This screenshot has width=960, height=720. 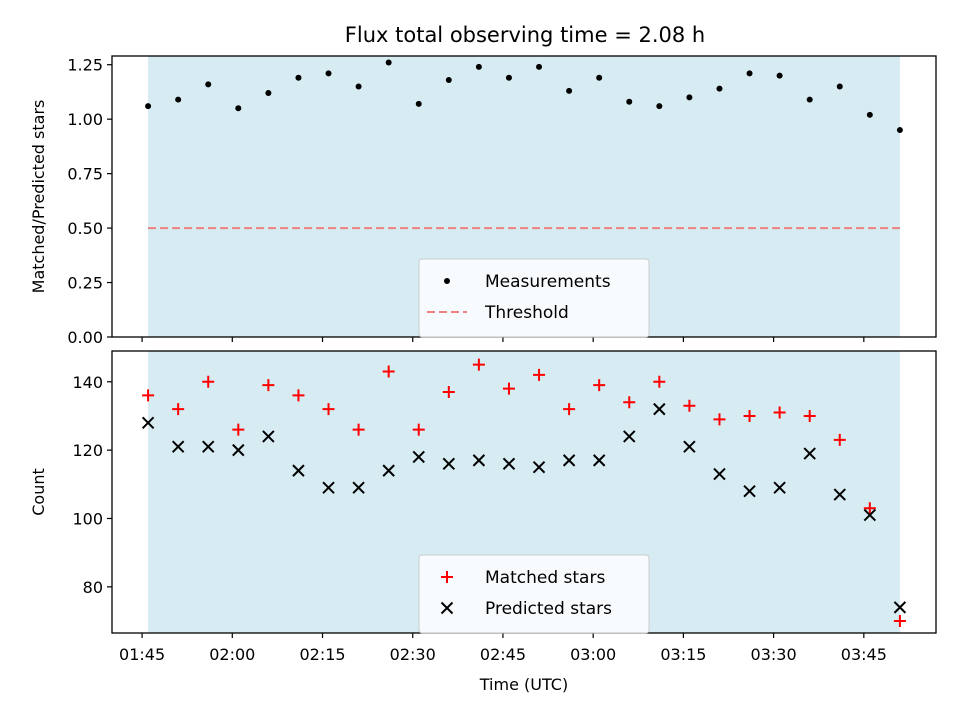 What do you see at coordinates (85, 337) in the screenshot?
I see `y-tick-label: 0.00` at bounding box center [85, 337].